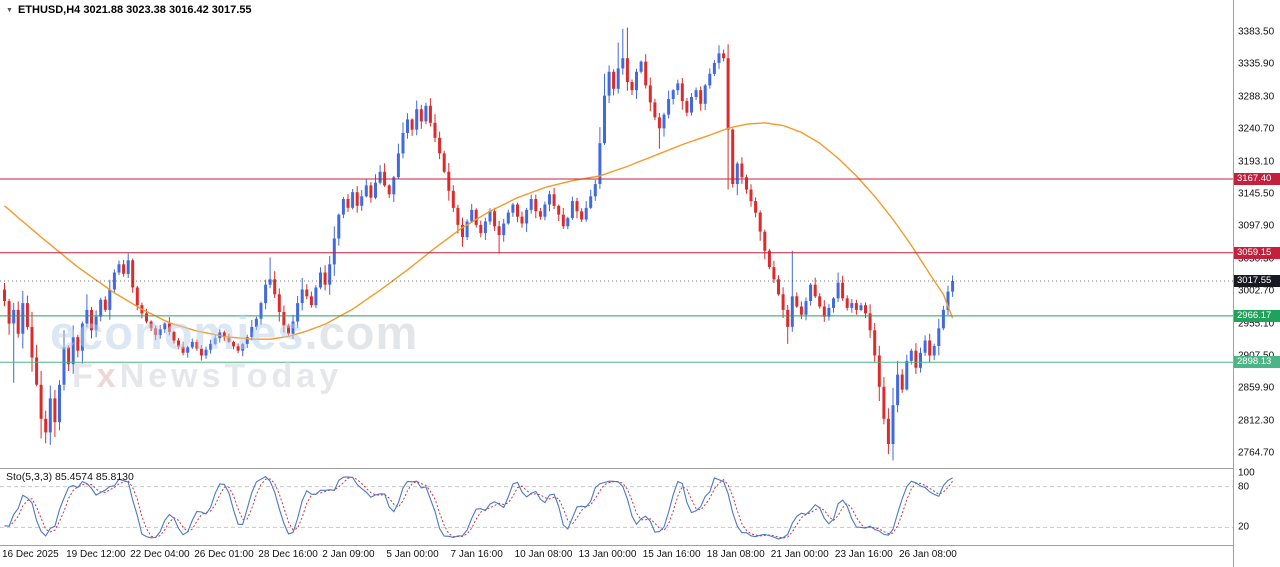 The height and width of the screenshot is (567, 1280). Describe the element at coordinates (1257, 179) in the screenshot. I see `resistance-price-badge: 3167.40` at that location.